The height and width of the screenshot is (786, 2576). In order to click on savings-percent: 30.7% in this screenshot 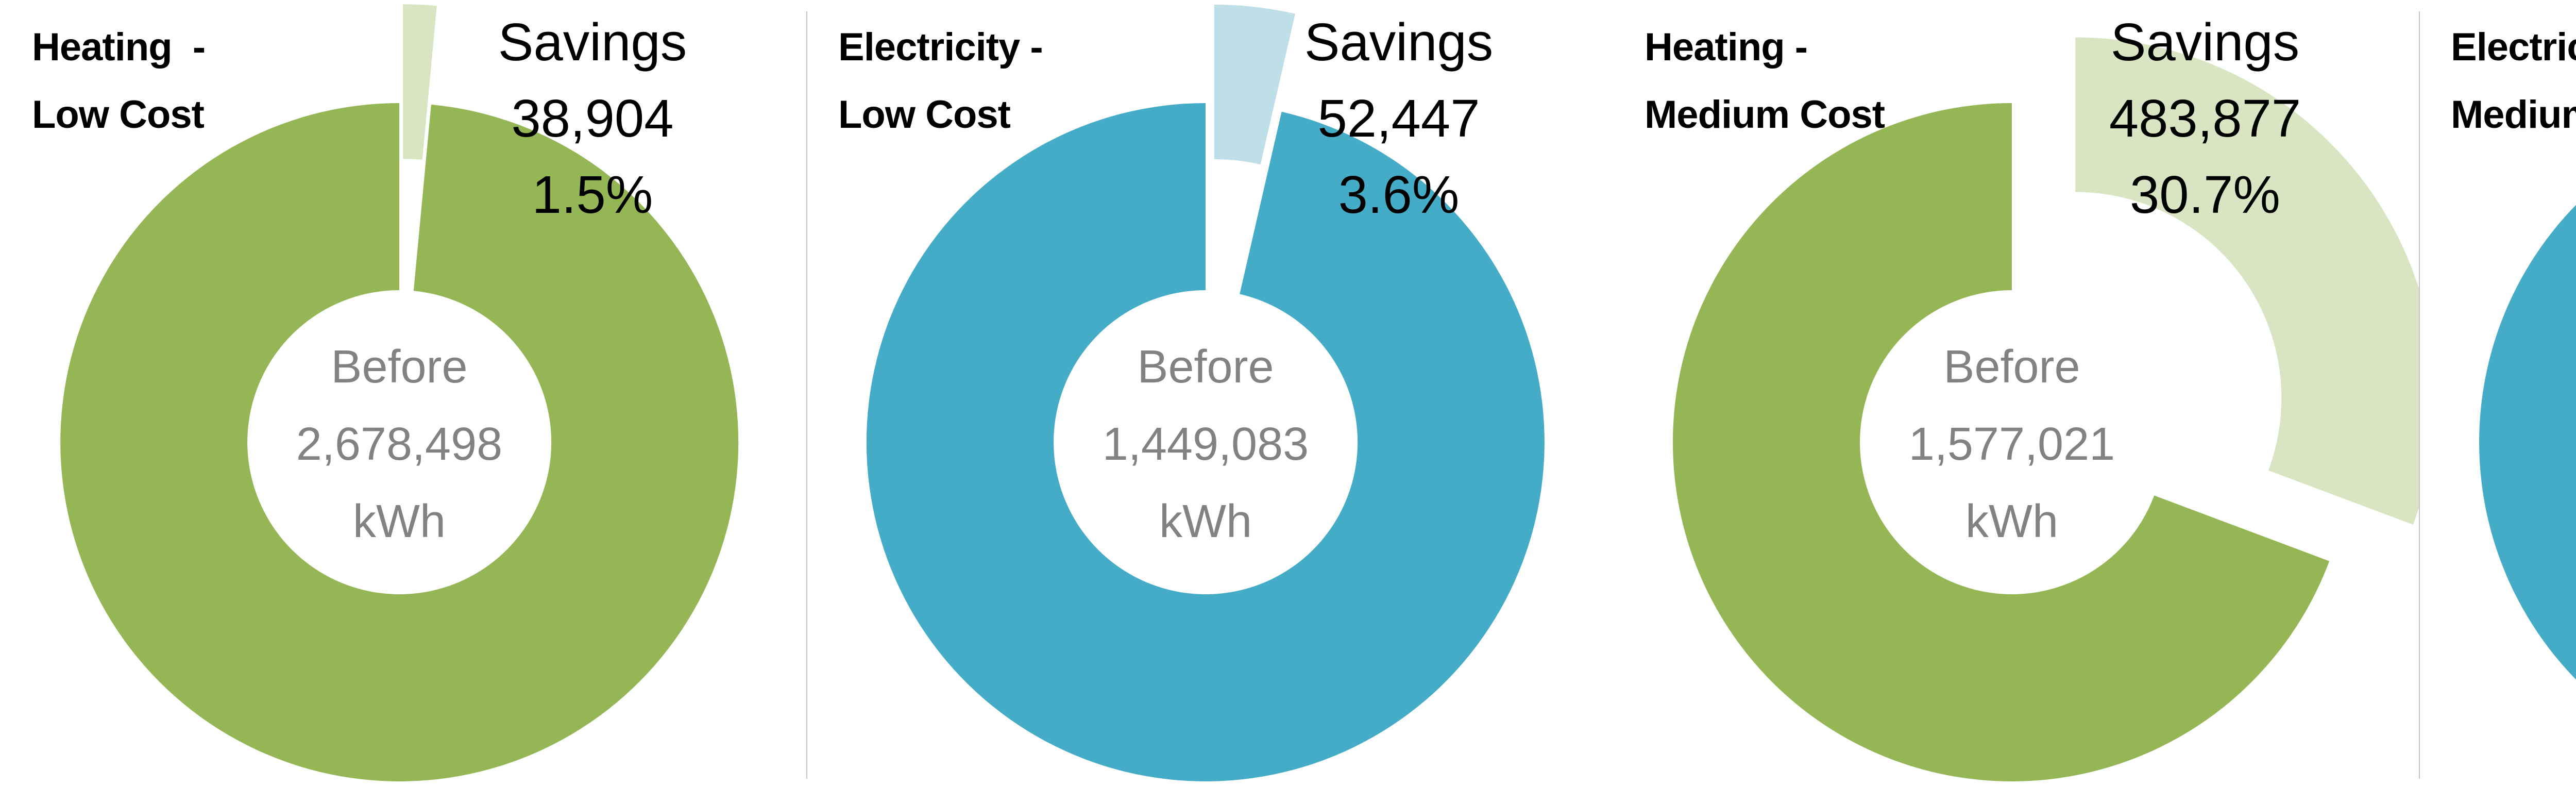, I will do `click(2205, 194)`.